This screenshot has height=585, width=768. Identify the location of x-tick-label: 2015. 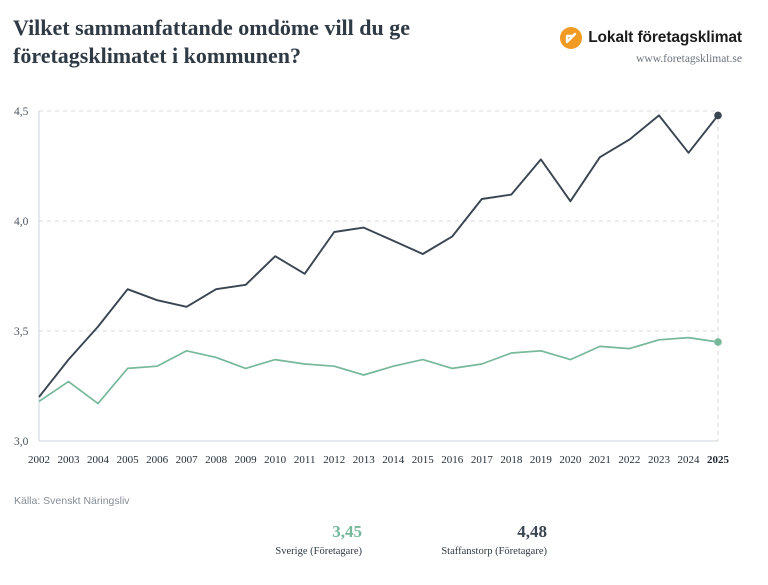
(423, 460).